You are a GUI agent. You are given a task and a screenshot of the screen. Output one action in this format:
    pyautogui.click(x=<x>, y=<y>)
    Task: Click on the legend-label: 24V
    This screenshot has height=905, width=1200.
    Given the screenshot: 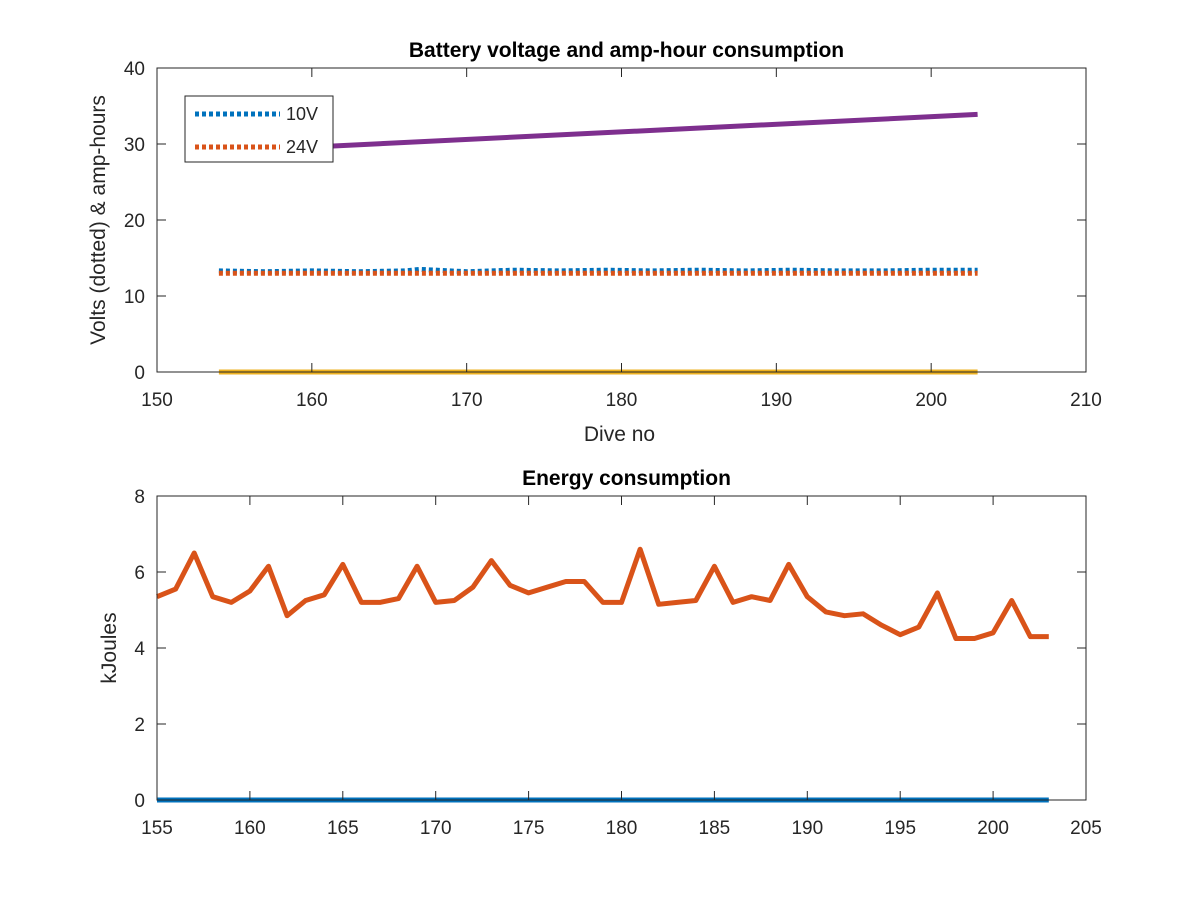 What is the action you would take?
    pyautogui.click(x=302, y=147)
    